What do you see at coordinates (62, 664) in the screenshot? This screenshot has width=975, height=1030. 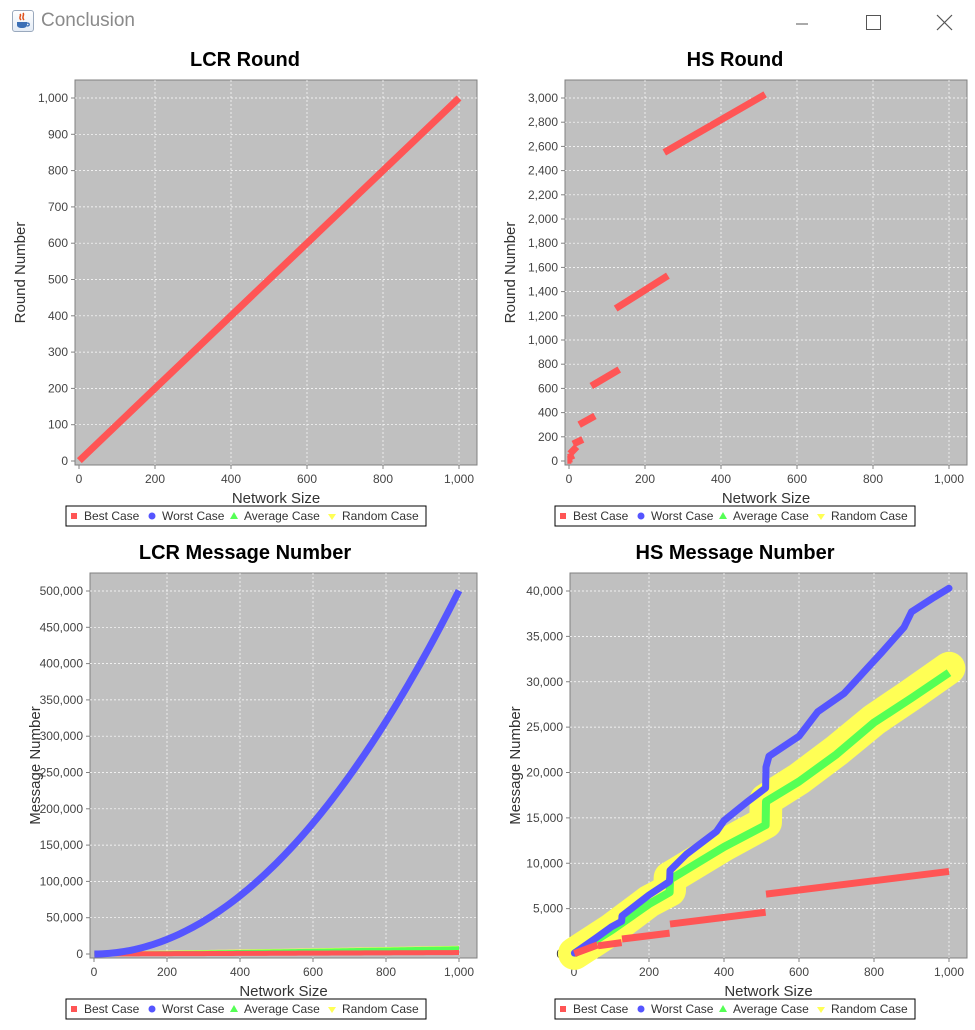 I see `y-tick-label: 400,000` at bounding box center [62, 664].